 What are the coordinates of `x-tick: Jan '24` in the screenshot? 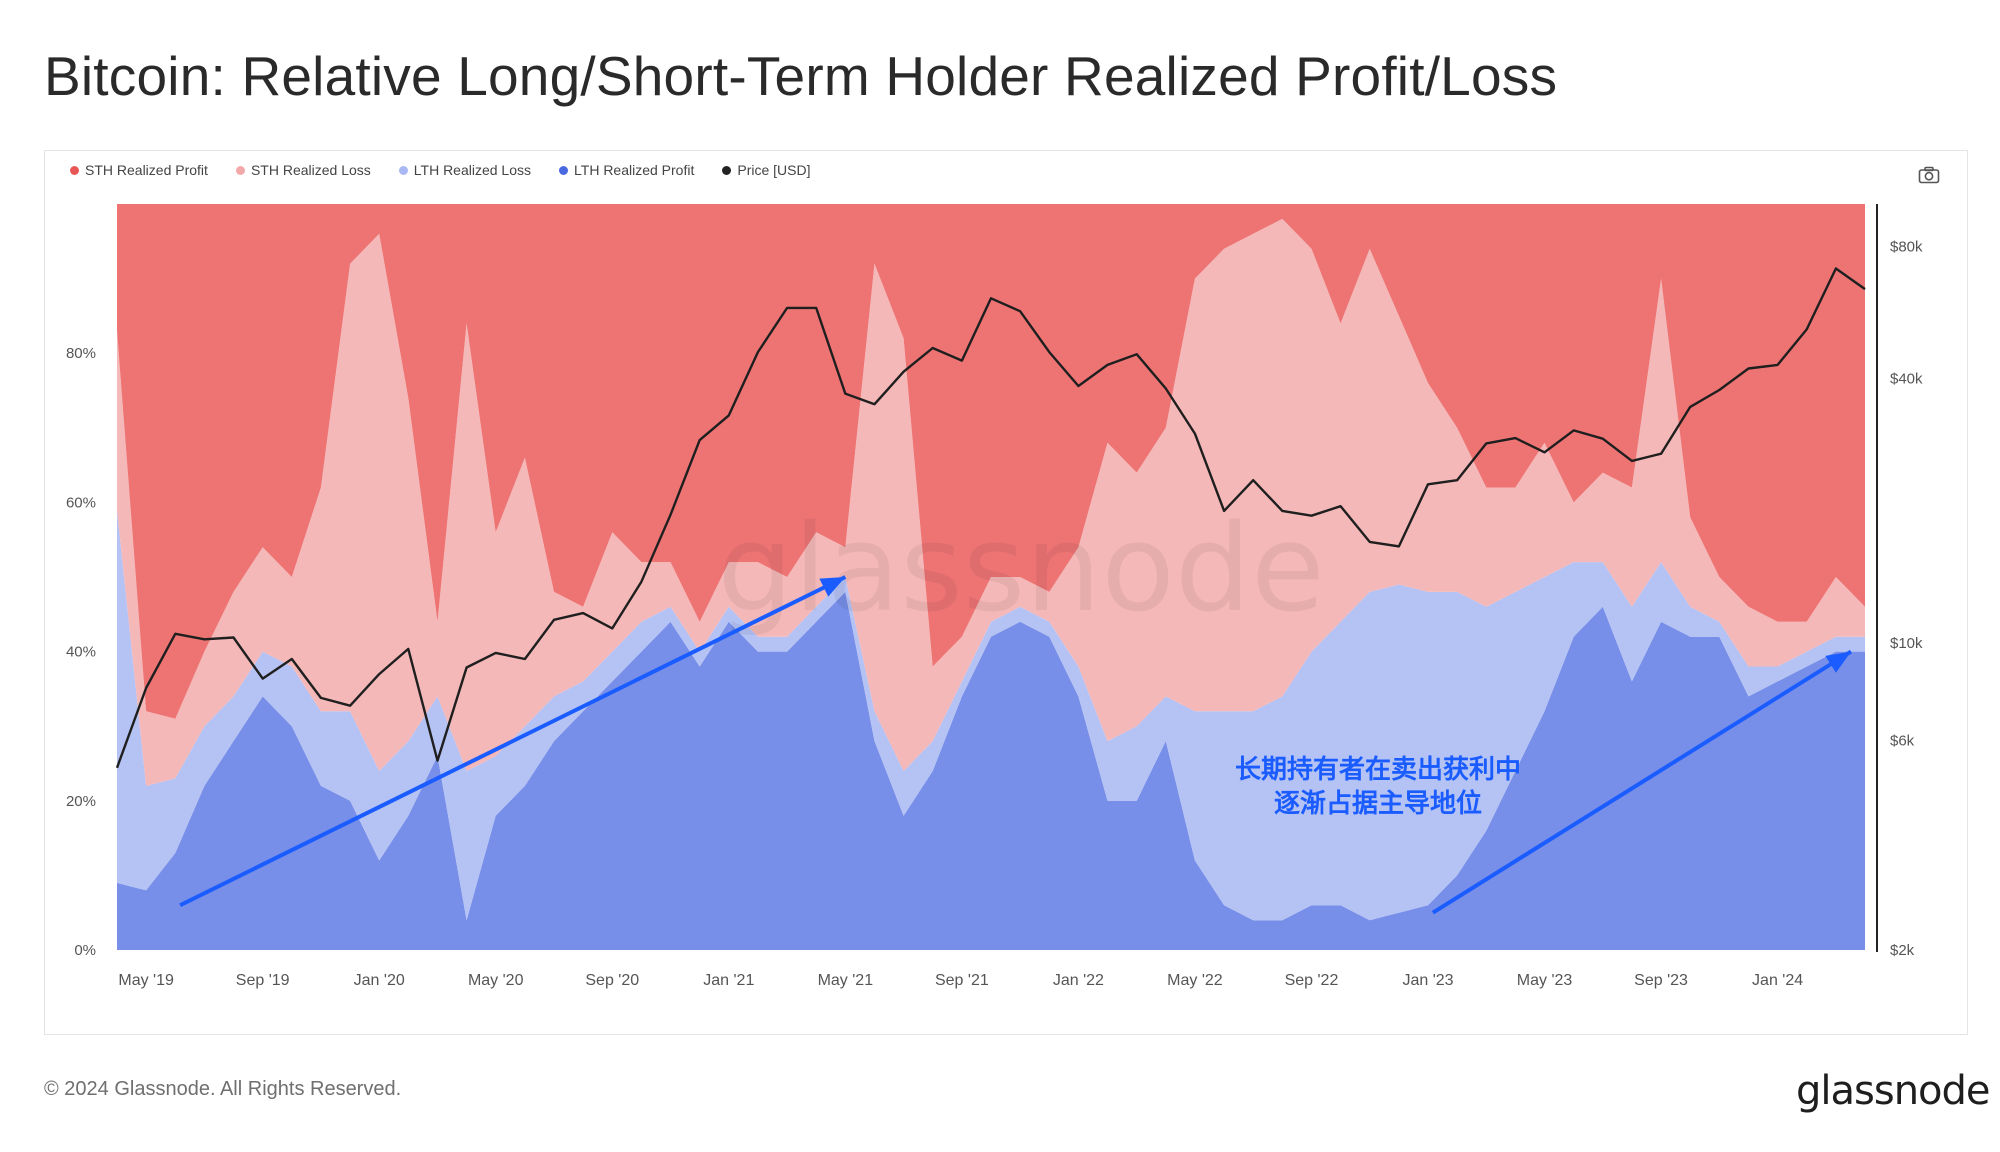 It's located at (1777, 980).